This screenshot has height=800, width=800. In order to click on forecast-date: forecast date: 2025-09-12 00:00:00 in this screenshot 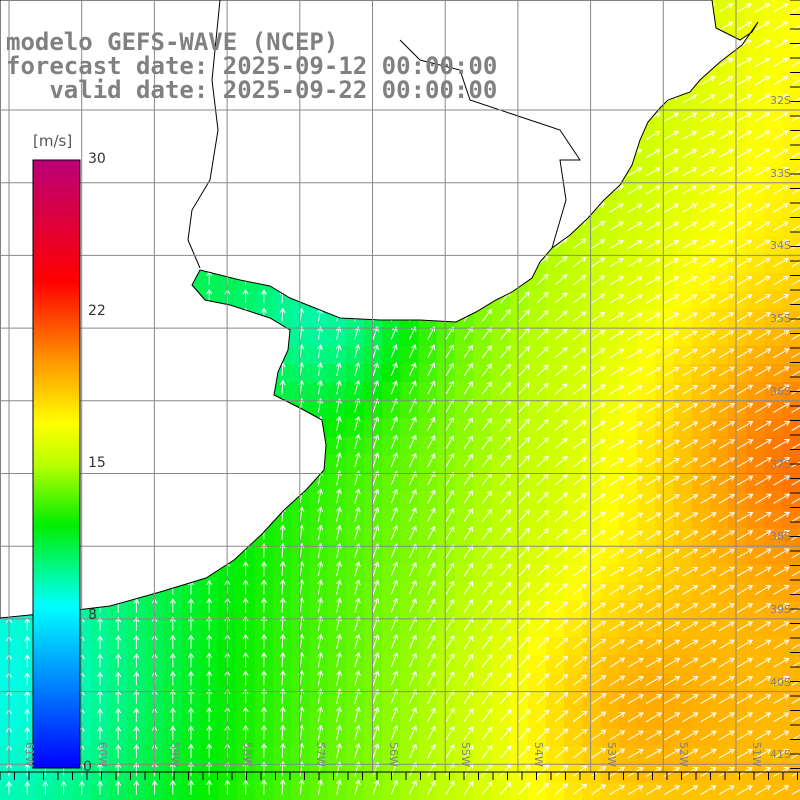, I will do `click(252, 66)`.